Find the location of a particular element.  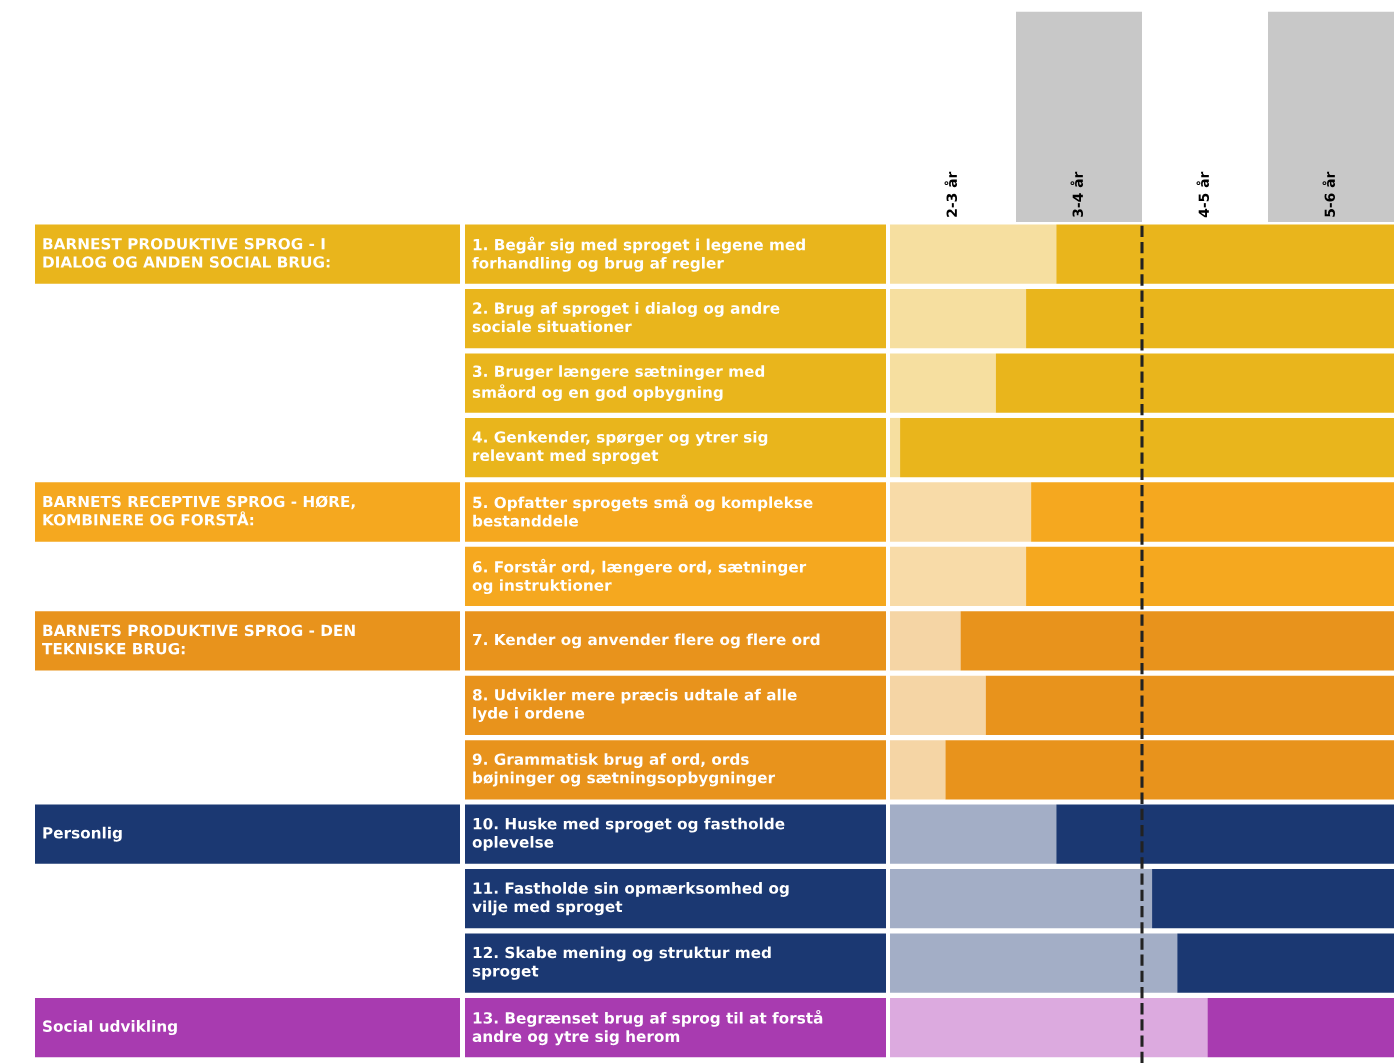

y-tick-label: 7. Kender og anvender flere og flere ord is located at coordinates (646, 641).